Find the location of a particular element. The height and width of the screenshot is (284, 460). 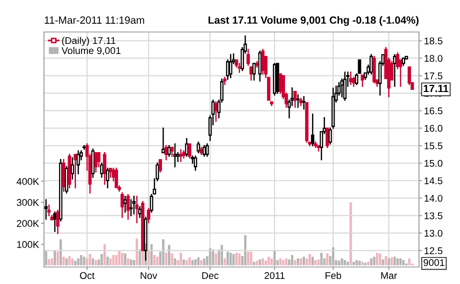

text: 9001 is located at coordinates (434, 262).